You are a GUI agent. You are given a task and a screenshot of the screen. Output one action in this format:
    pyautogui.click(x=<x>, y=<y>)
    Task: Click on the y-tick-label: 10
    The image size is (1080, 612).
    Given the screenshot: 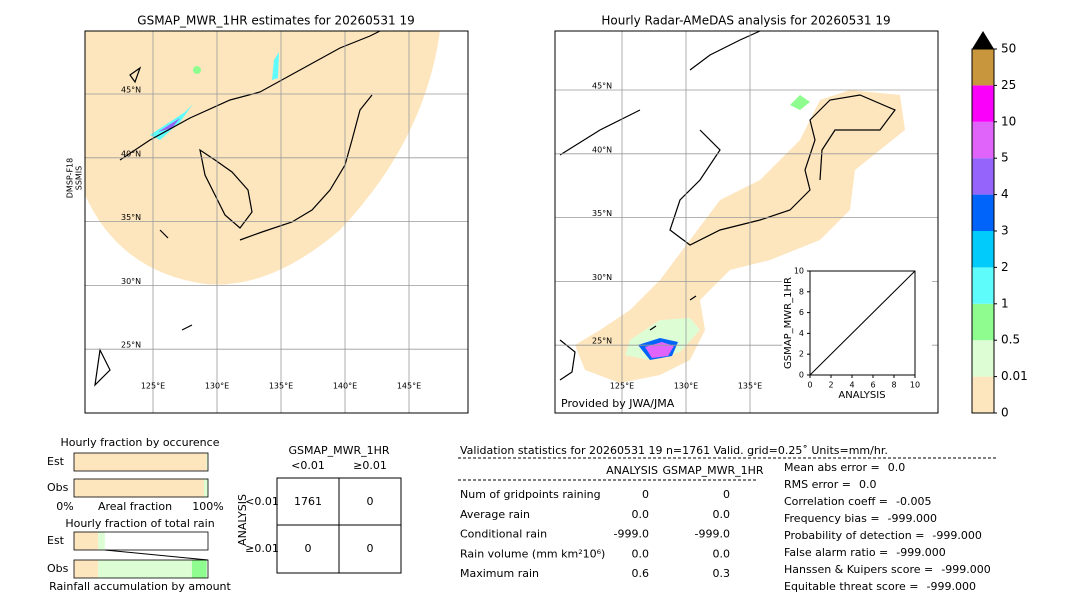 What is the action you would take?
    pyautogui.click(x=799, y=271)
    